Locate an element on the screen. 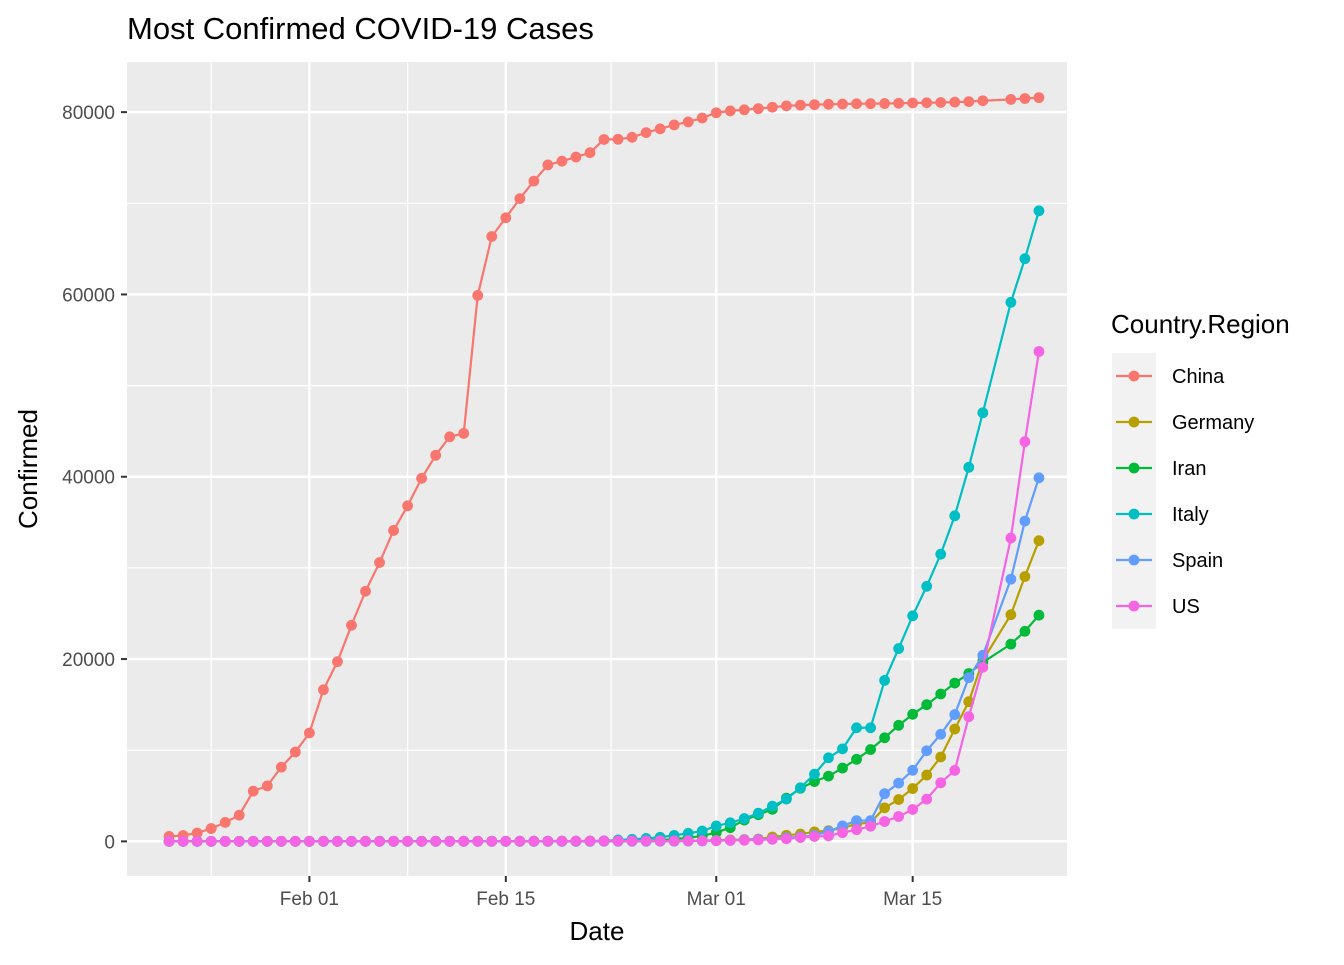 The height and width of the screenshot is (965, 1344). x-tick-label: Feb 01 is located at coordinates (309, 899).